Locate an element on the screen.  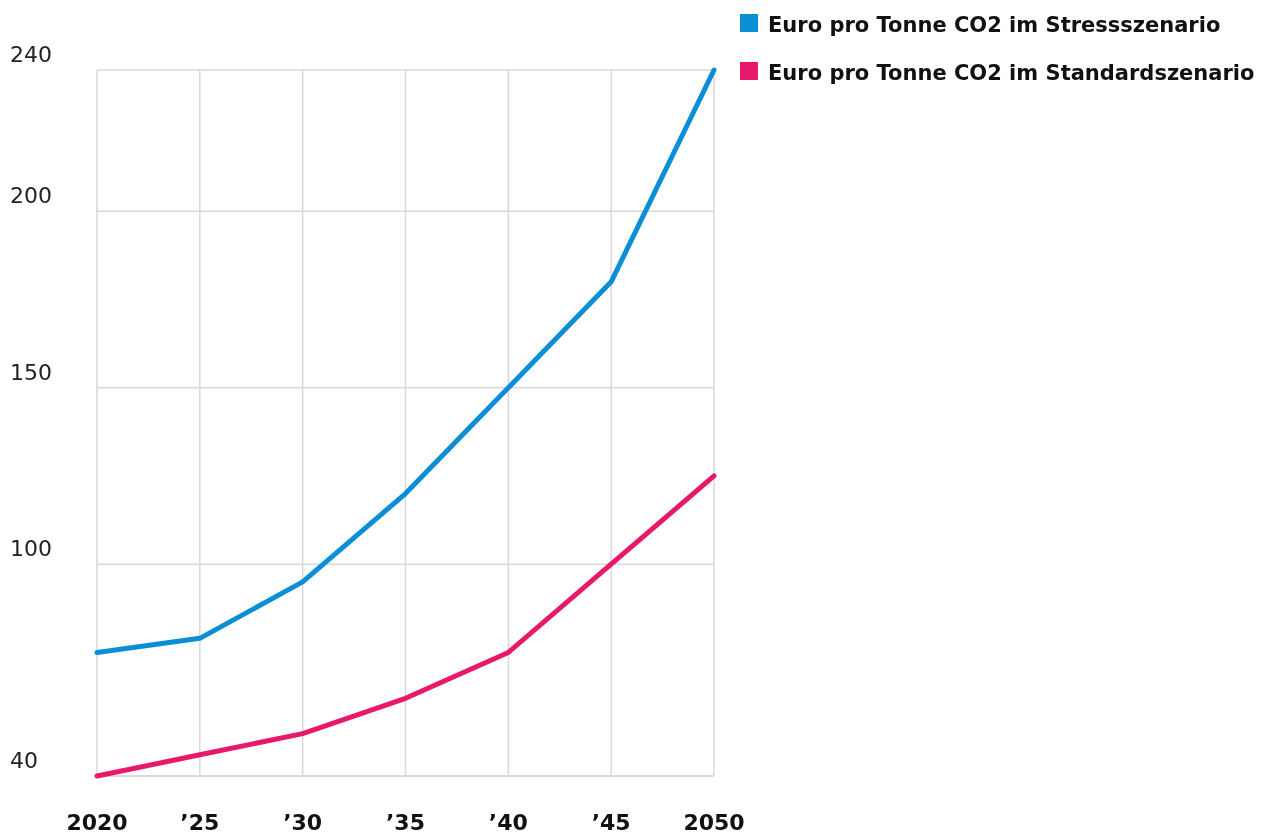
y-tick-label: 40 is located at coordinates (24, 760).